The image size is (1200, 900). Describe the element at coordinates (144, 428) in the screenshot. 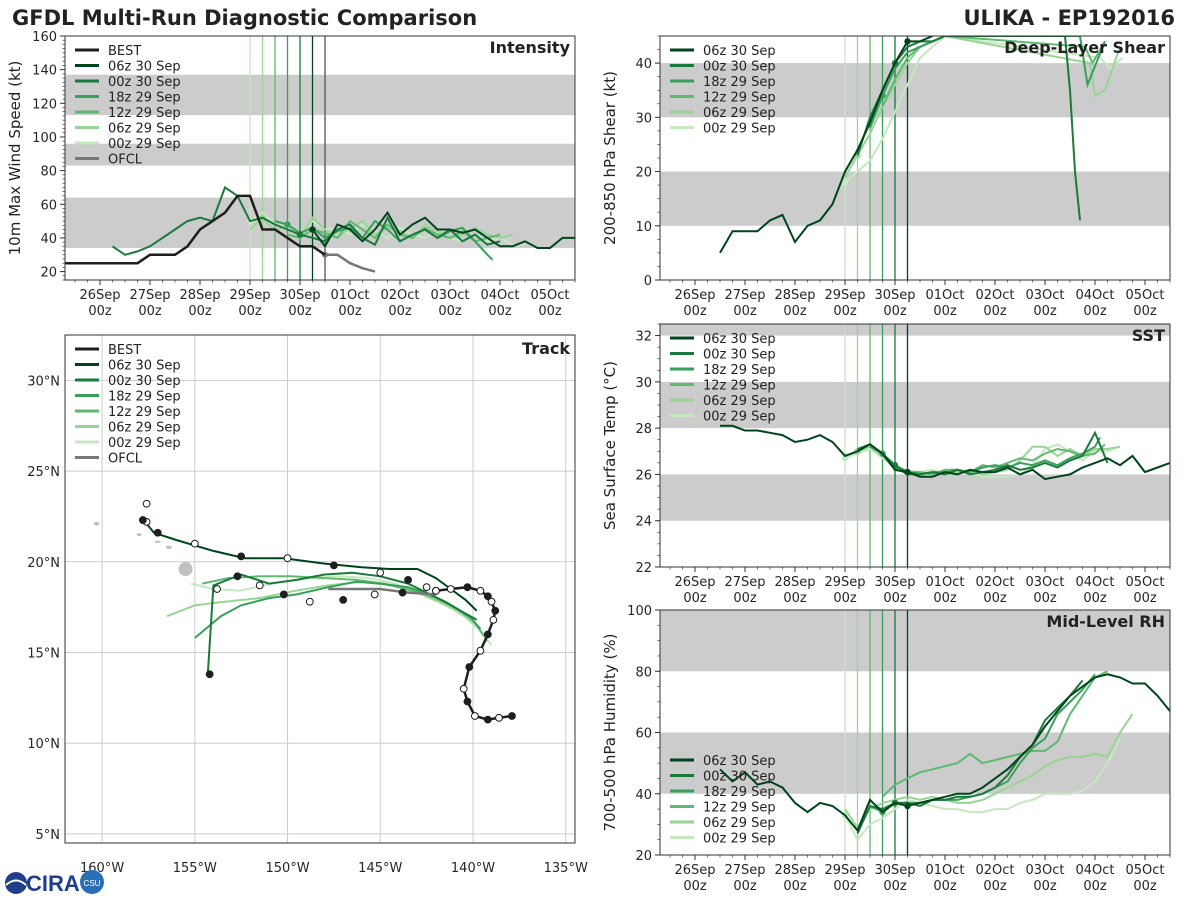

I see `track-legend-label: 06z 29 Sep` at that location.